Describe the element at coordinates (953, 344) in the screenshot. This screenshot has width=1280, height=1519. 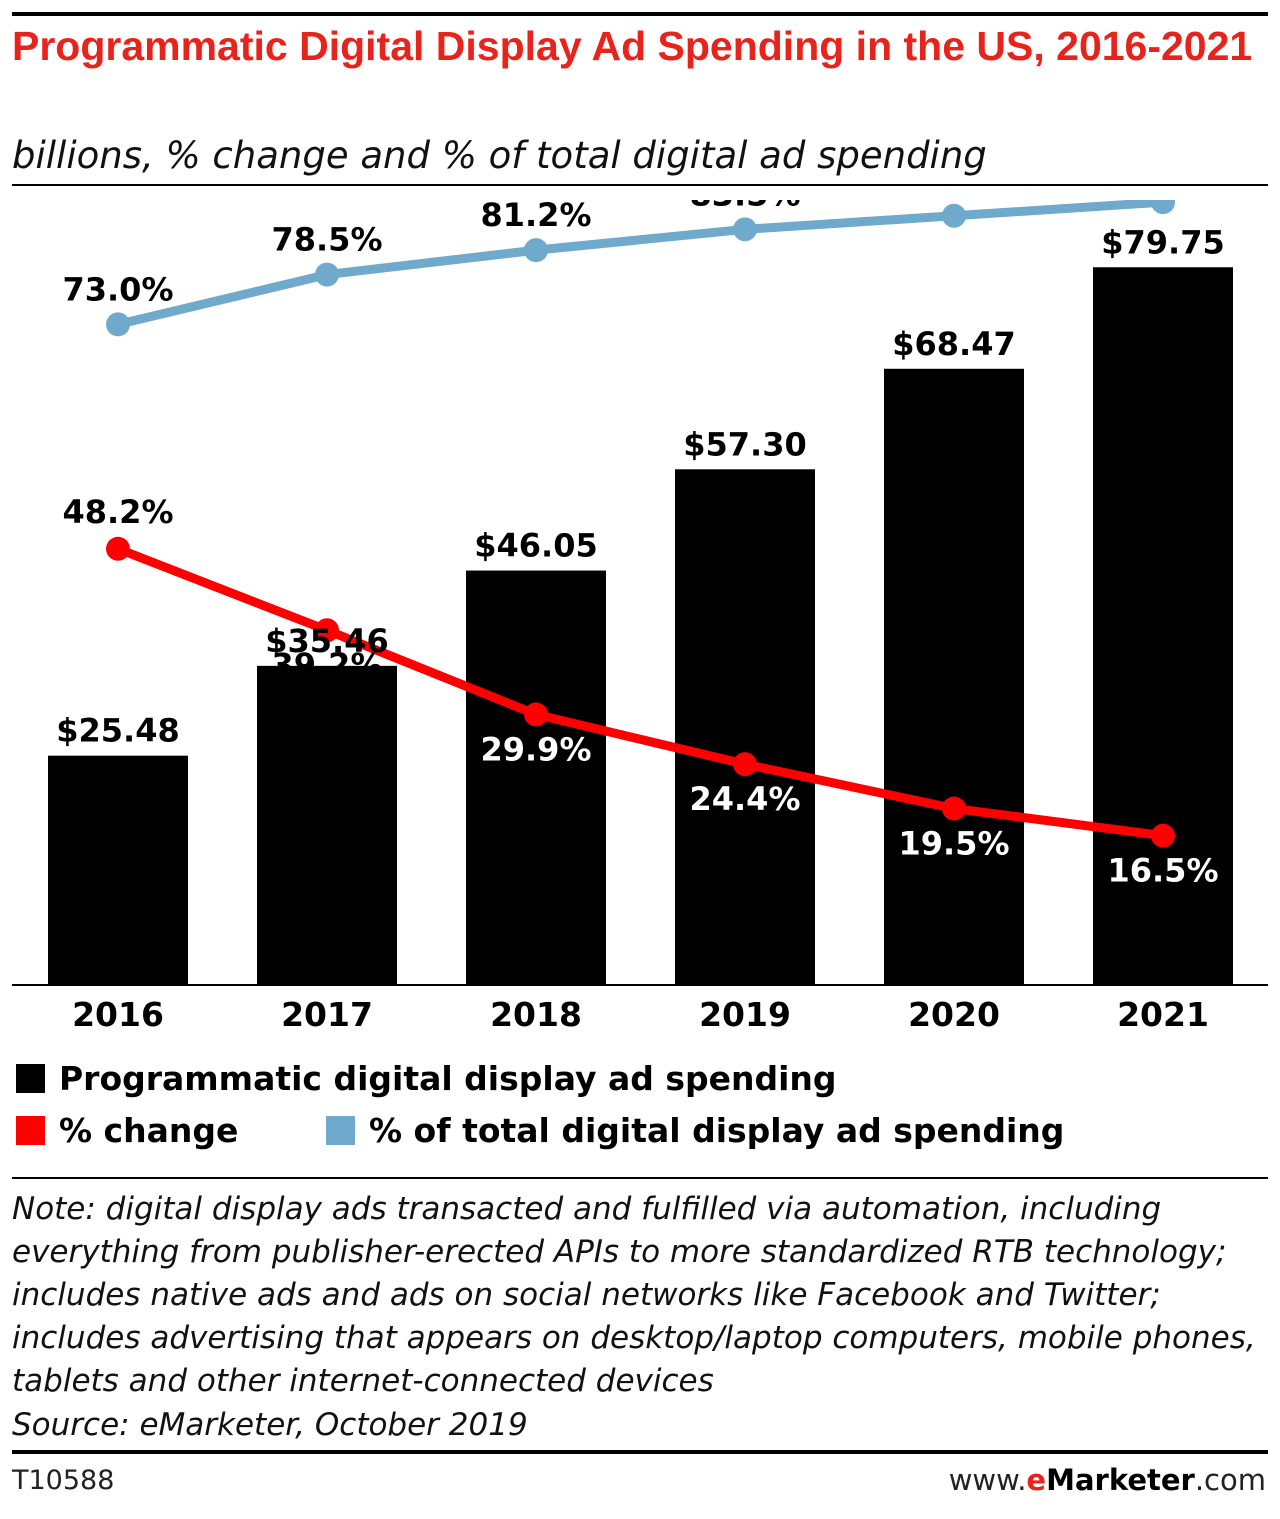
I see `bar-value-label-2020: $68.47` at that location.